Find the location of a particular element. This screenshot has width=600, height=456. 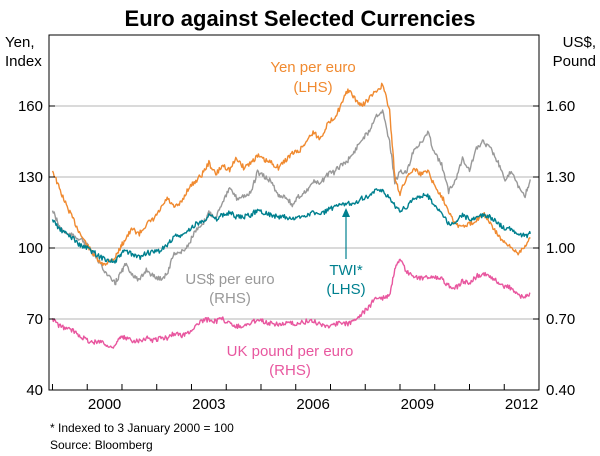

x-tick-label: 2009 is located at coordinates (417, 404).